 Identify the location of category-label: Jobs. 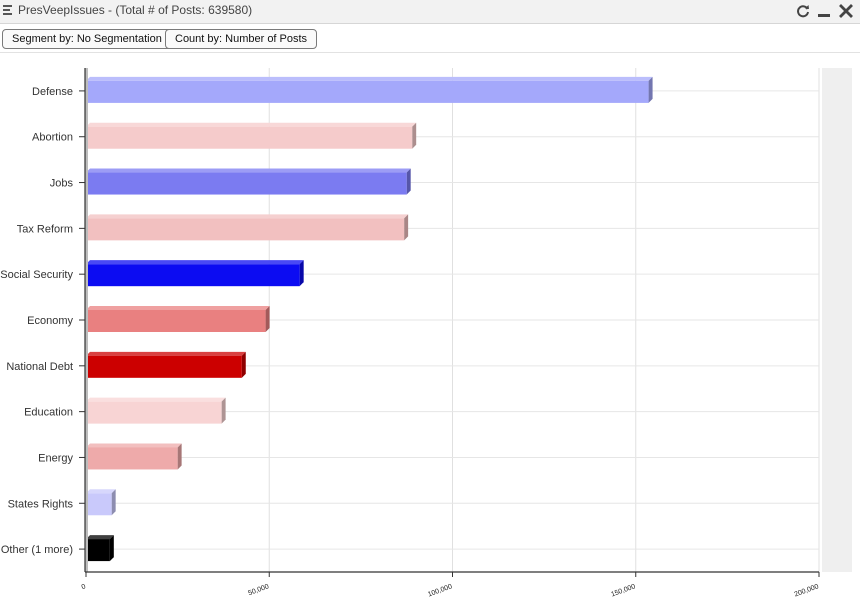
(62, 184).